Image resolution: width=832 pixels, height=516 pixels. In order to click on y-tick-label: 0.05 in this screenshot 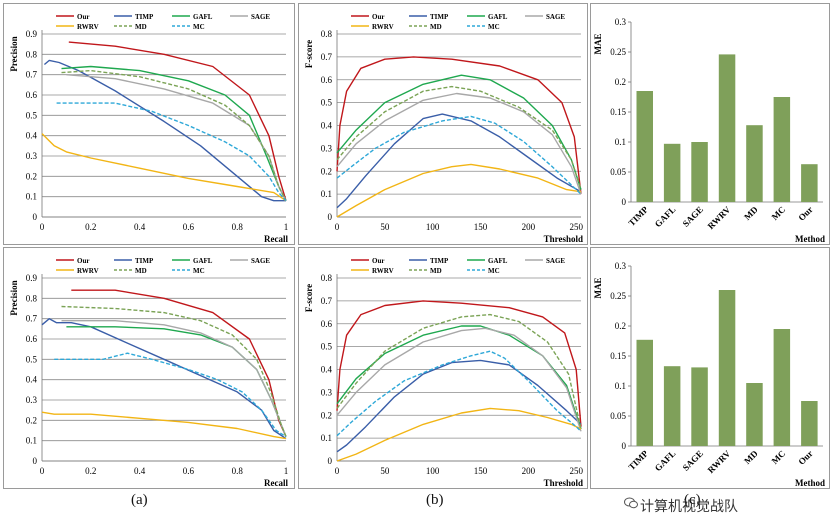, I will do `click(618, 172)`.